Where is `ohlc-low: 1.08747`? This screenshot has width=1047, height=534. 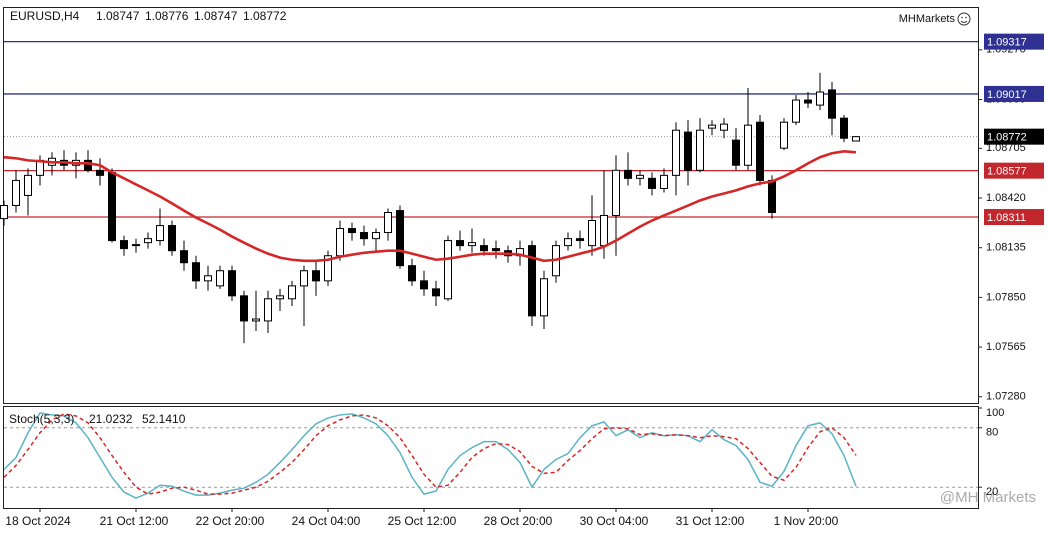 ohlc-low: 1.08747 is located at coordinates (216, 16).